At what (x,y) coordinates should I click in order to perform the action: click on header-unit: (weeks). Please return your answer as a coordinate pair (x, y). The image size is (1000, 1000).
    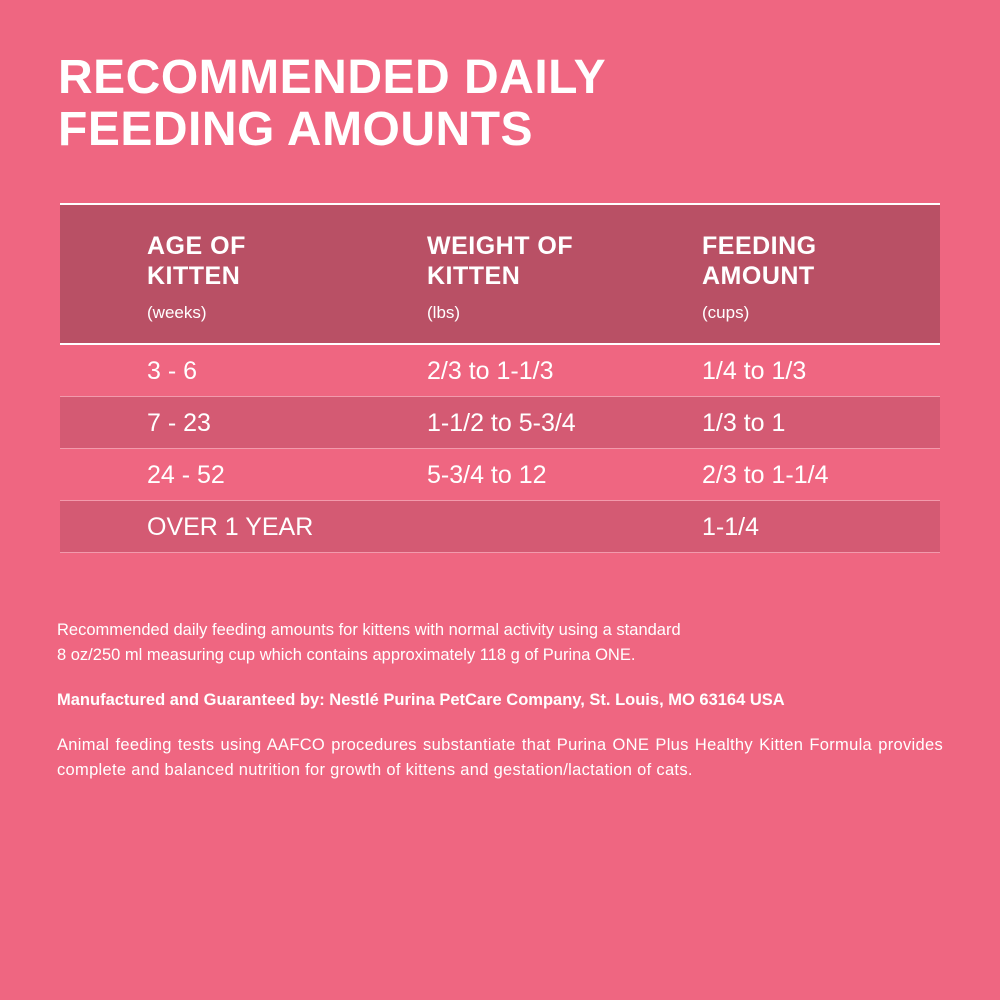
    Looking at the image, I should click on (177, 312).